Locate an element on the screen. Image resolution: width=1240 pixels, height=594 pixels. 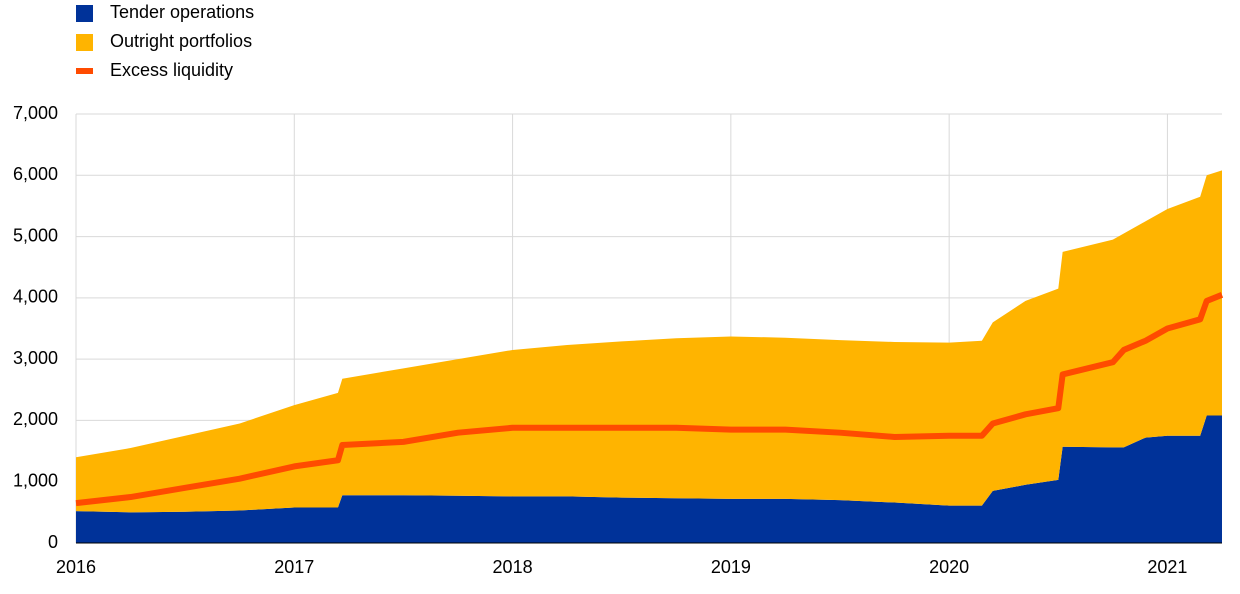
y-tick-label: 3,000 is located at coordinates (35, 358).